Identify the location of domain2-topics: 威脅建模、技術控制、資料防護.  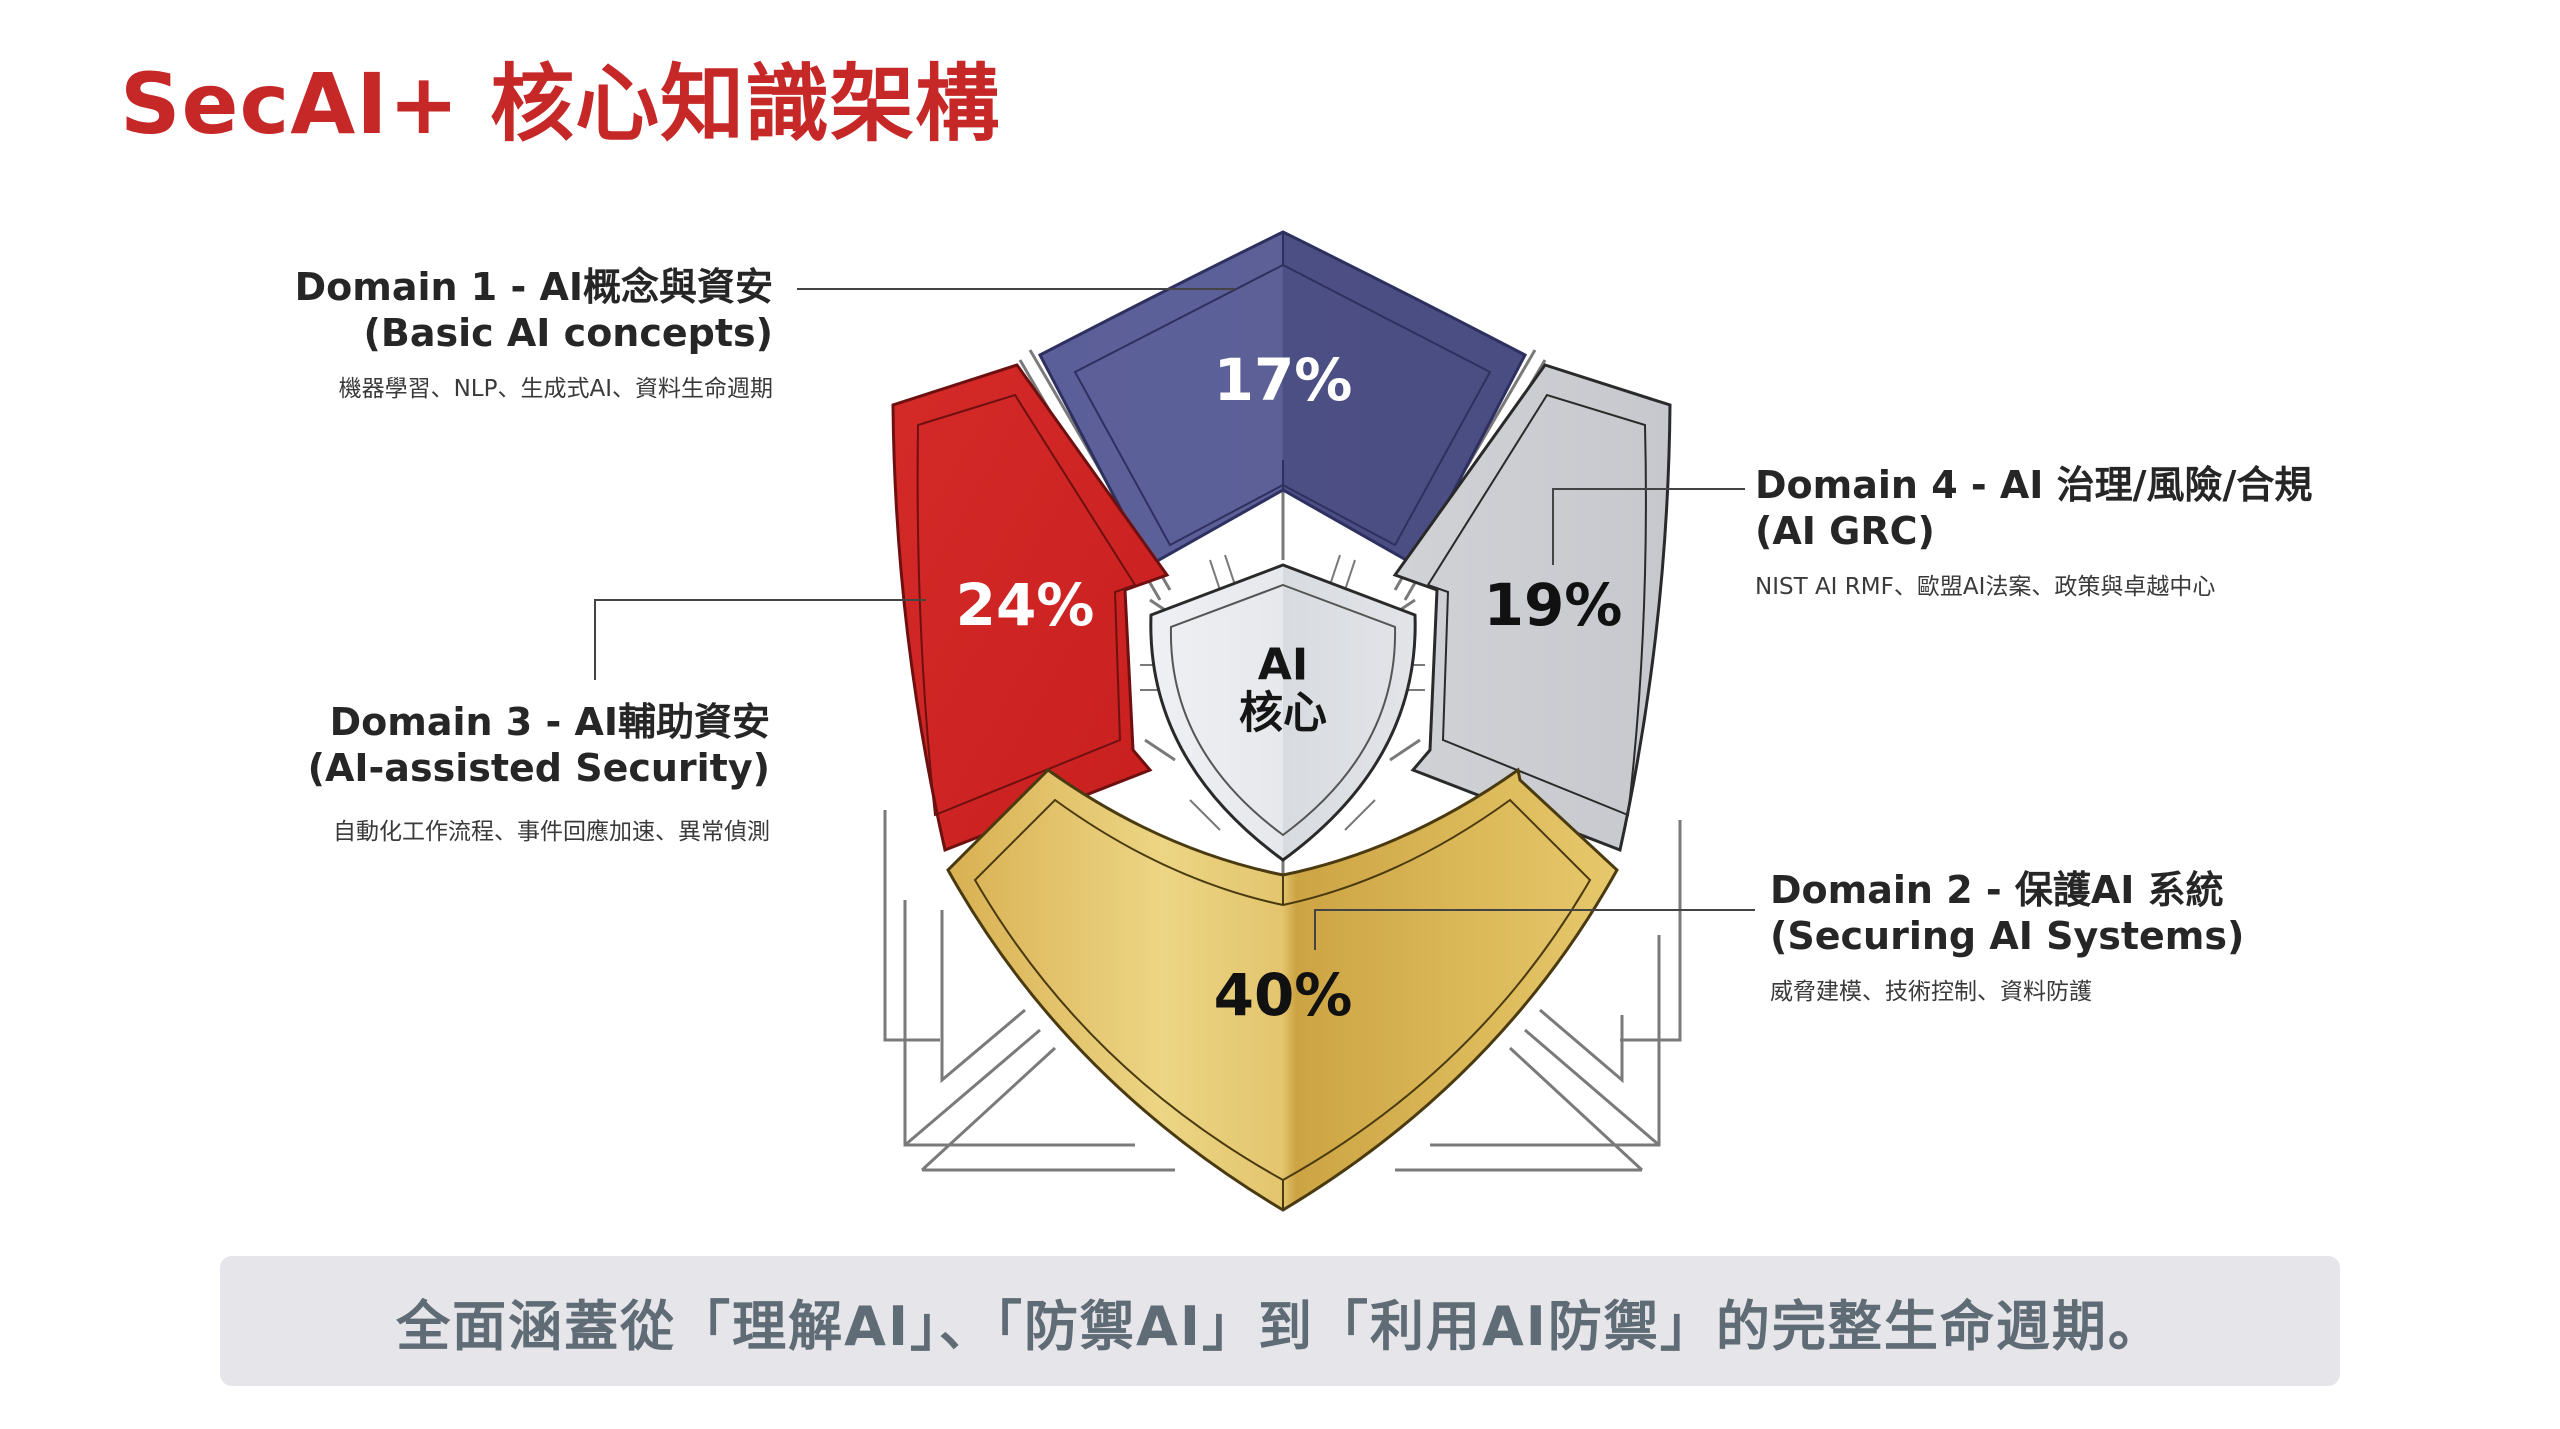
(1931, 992).